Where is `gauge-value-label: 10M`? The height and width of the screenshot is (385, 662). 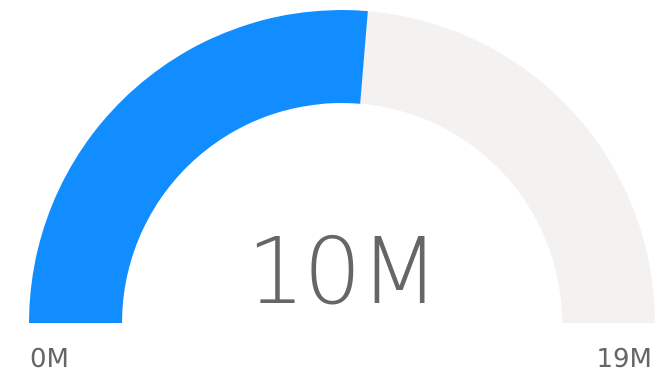 gauge-value-label: 10M is located at coordinates (342, 271).